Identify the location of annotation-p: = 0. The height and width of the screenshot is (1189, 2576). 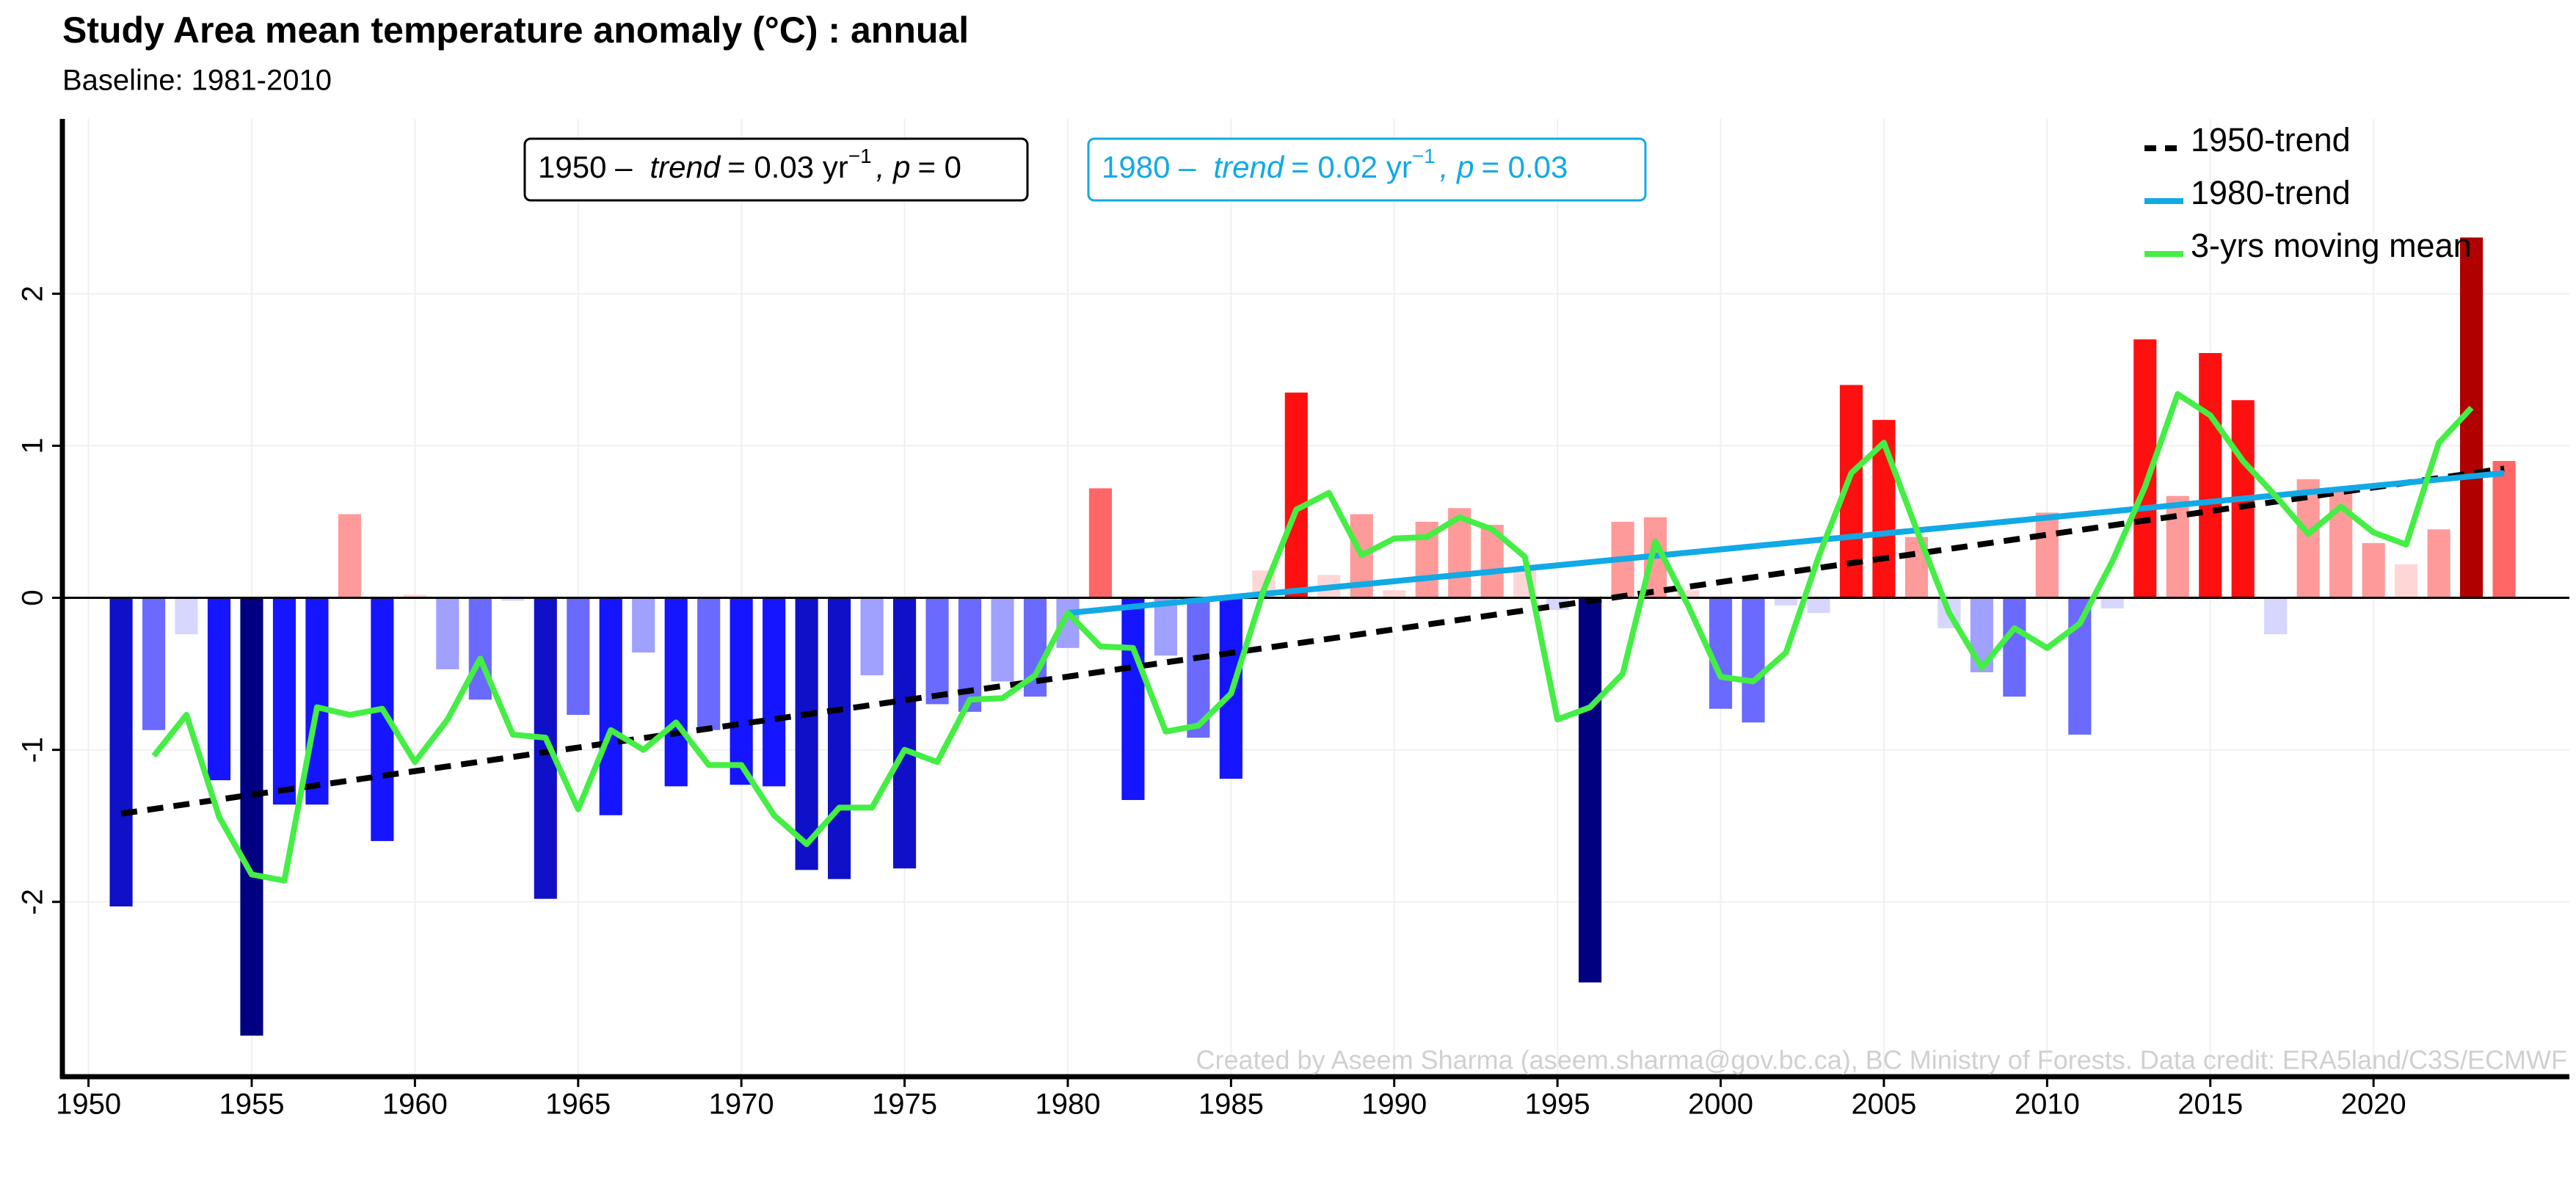
(939, 167).